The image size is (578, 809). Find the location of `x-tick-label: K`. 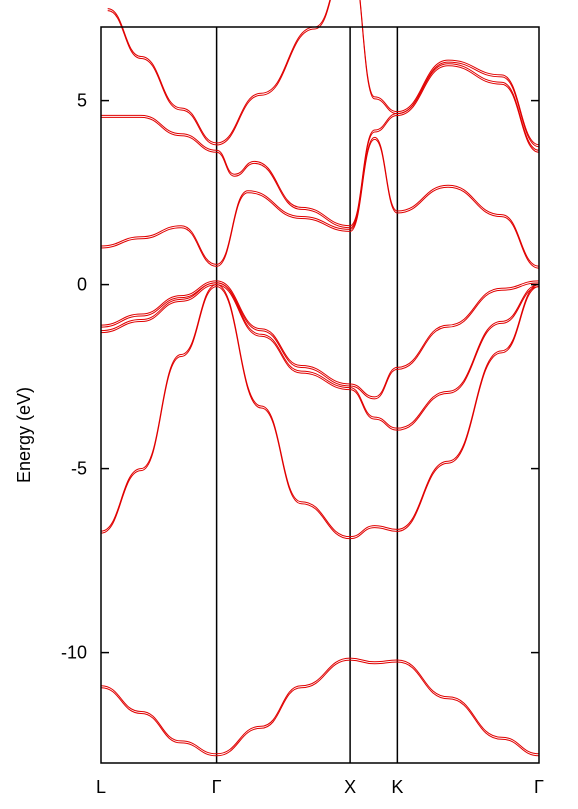

x-tick-label: K is located at coordinates (397, 787).